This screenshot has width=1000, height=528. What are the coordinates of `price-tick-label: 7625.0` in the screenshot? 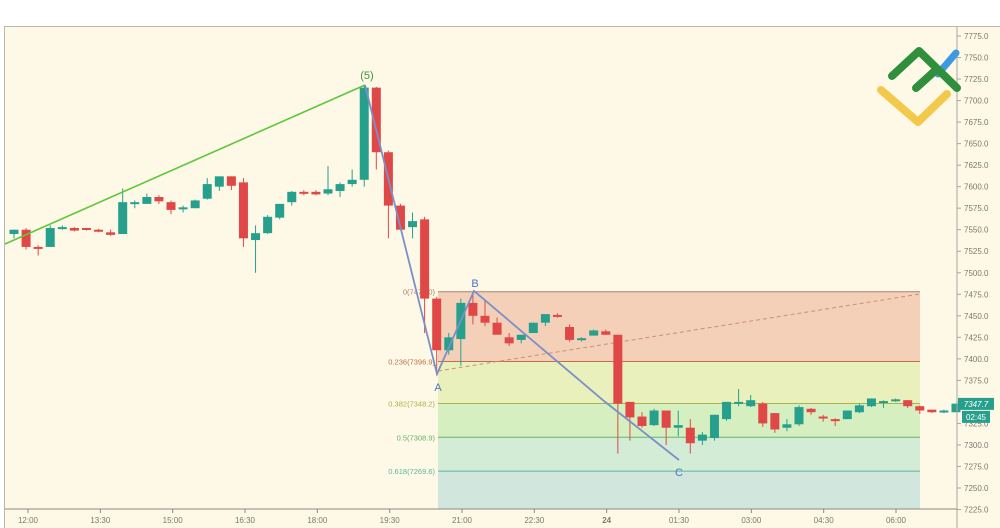 It's located at (976, 165).